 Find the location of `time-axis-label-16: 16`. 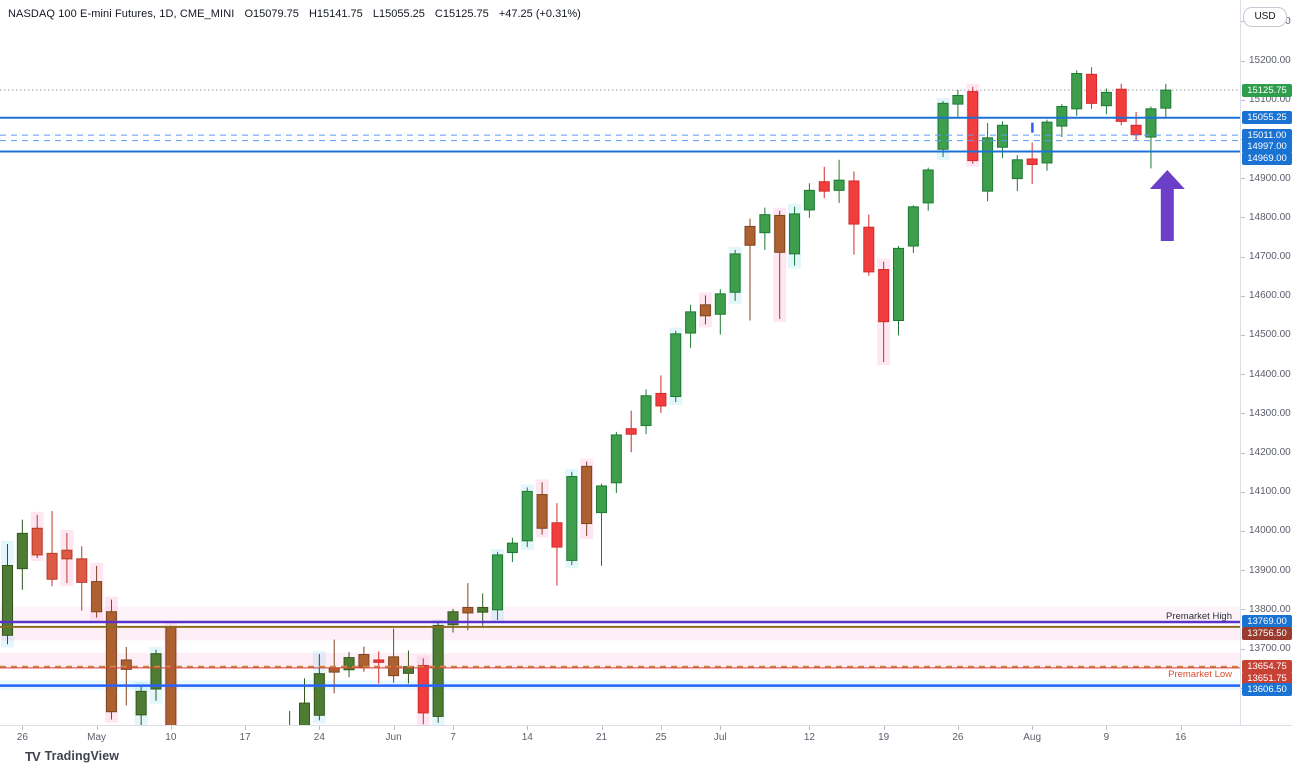

time-axis-label-16: 16 is located at coordinates (1181, 737).